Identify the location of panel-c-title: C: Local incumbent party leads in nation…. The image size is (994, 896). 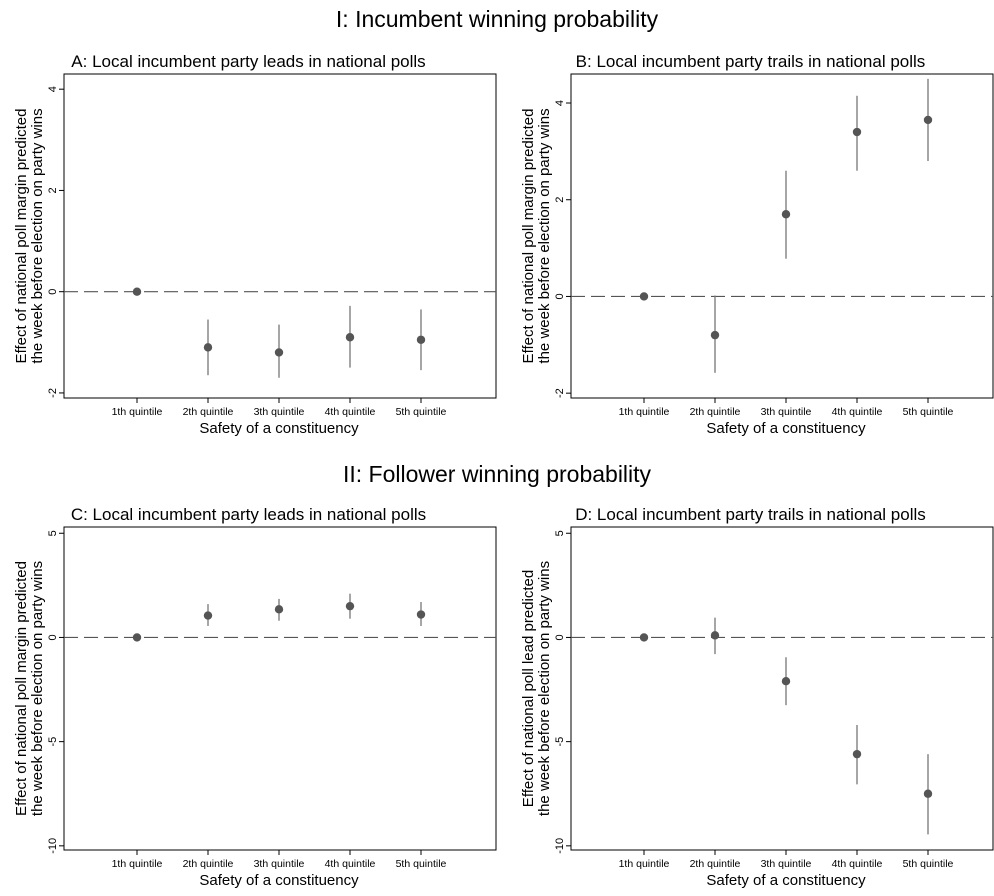
(248, 514).